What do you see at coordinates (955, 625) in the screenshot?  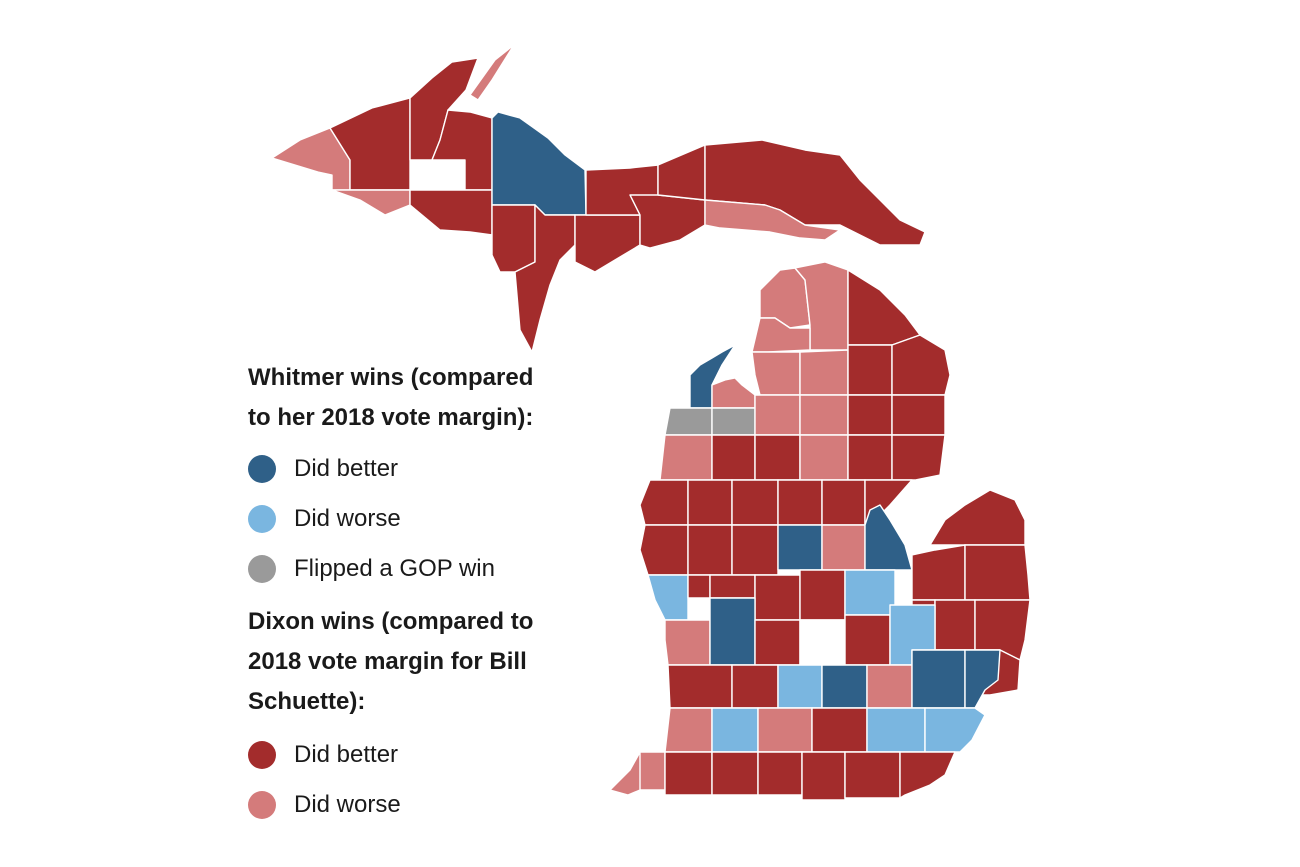 I see `county-st-clair-n` at bounding box center [955, 625].